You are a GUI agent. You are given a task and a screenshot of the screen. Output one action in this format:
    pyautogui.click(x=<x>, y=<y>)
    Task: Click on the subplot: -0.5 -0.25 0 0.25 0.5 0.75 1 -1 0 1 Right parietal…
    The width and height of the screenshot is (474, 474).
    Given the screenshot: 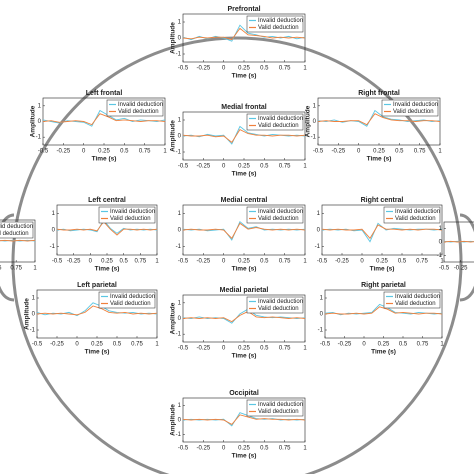 What is the action you would take?
    pyautogui.click(x=381, y=319)
    